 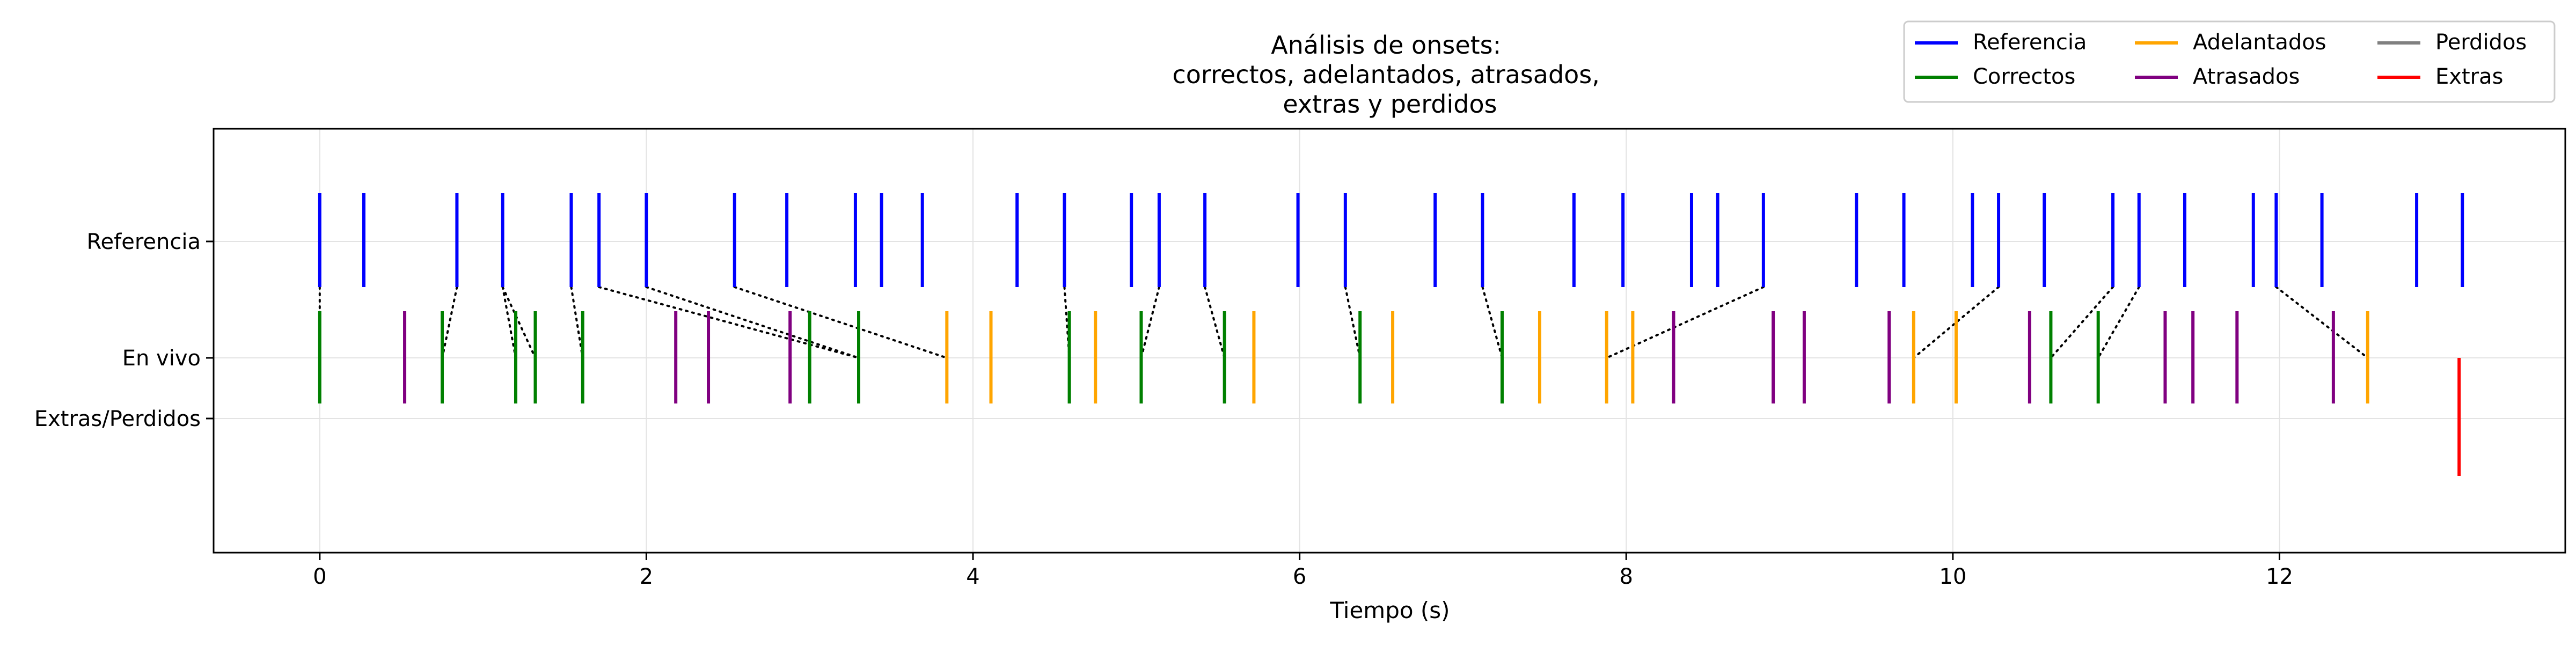 I want to click on chart-title-line-1: Análisis de onsets:, so click(x=1386, y=45).